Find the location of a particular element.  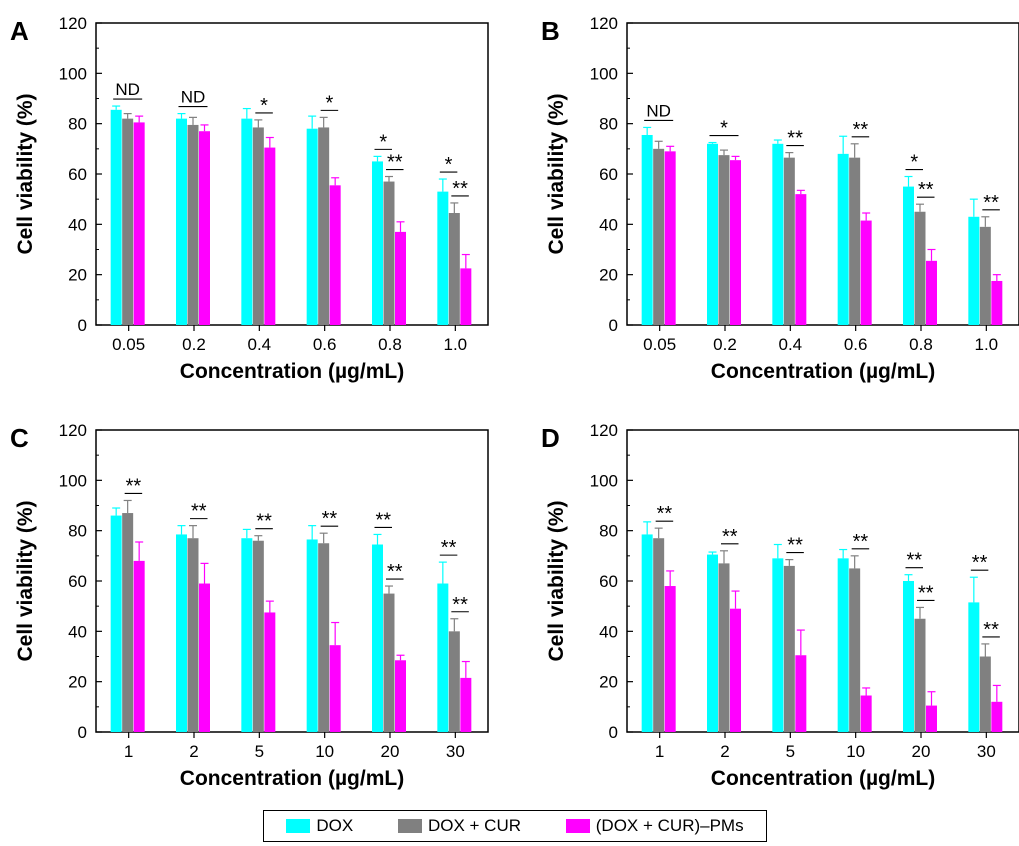

legend-label-dox-cur: DOX + CUR is located at coordinates (474, 825).